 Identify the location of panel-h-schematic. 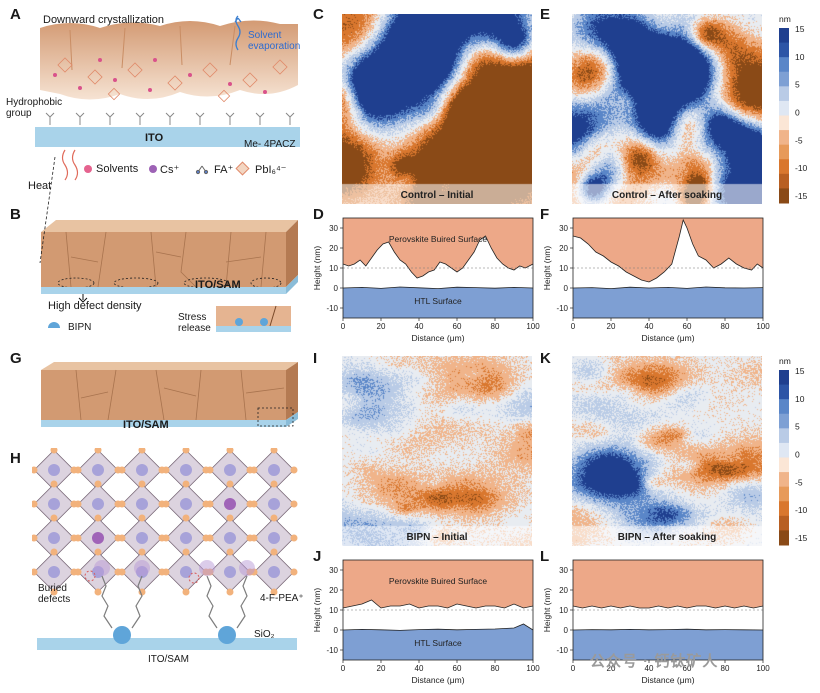
(165, 549).